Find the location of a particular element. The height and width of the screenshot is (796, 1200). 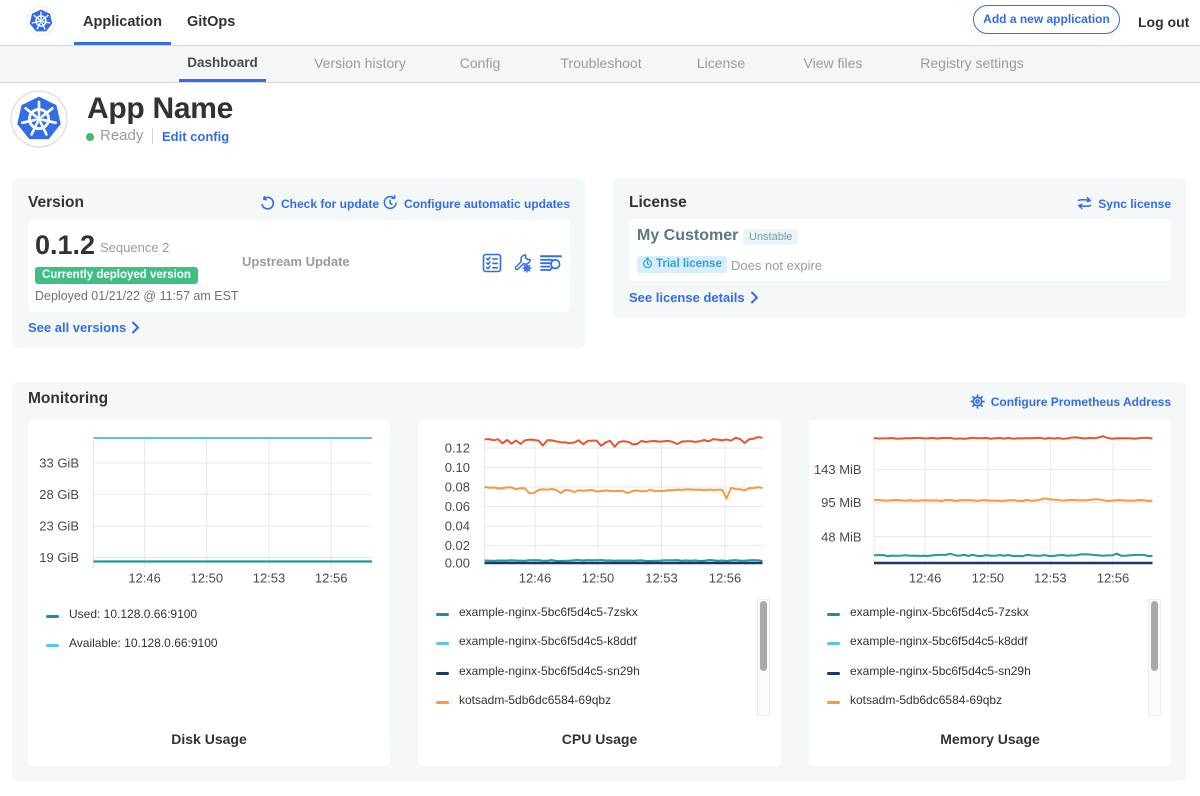

svg-text: 0.06 is located at coordinates (457, 506).